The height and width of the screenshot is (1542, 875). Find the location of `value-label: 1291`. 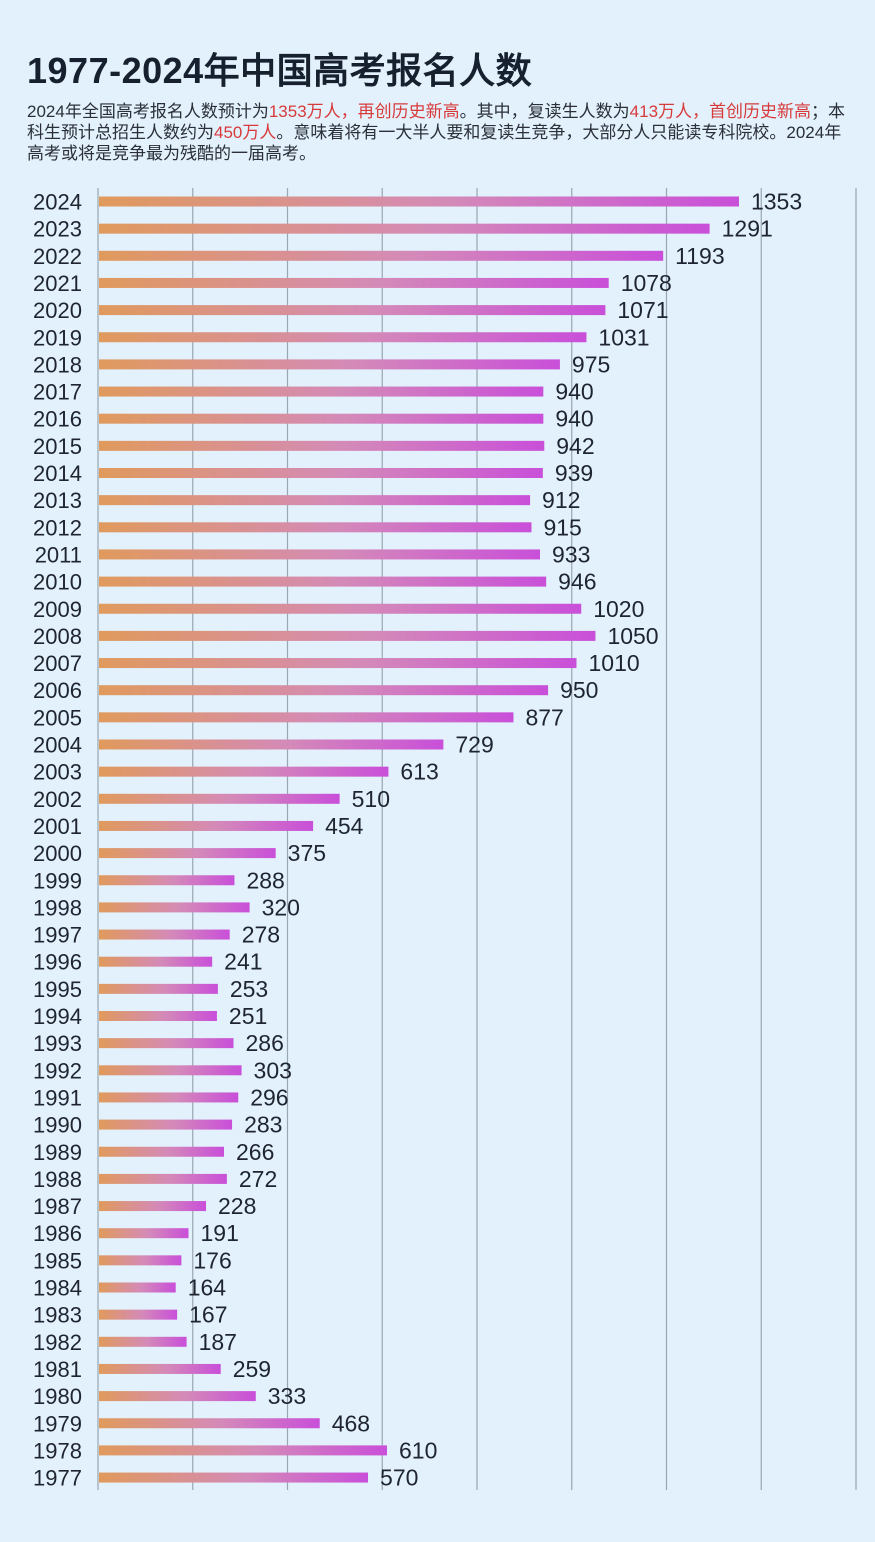

value-label: 1291 is located at coordinates (747, 229).